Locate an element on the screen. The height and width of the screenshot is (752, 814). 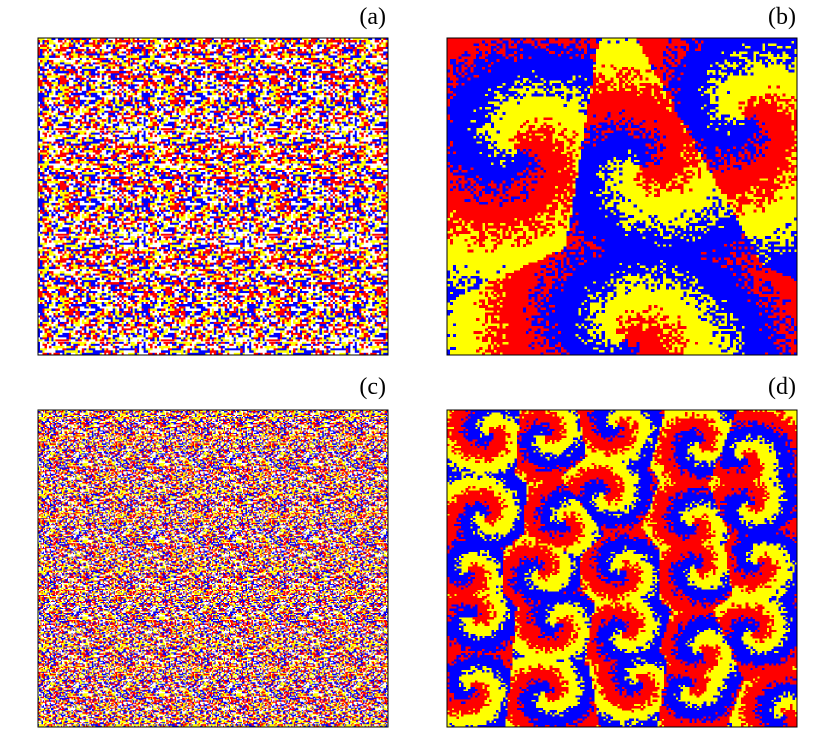
panel-label: (b) is located at coordinates (782, 17).